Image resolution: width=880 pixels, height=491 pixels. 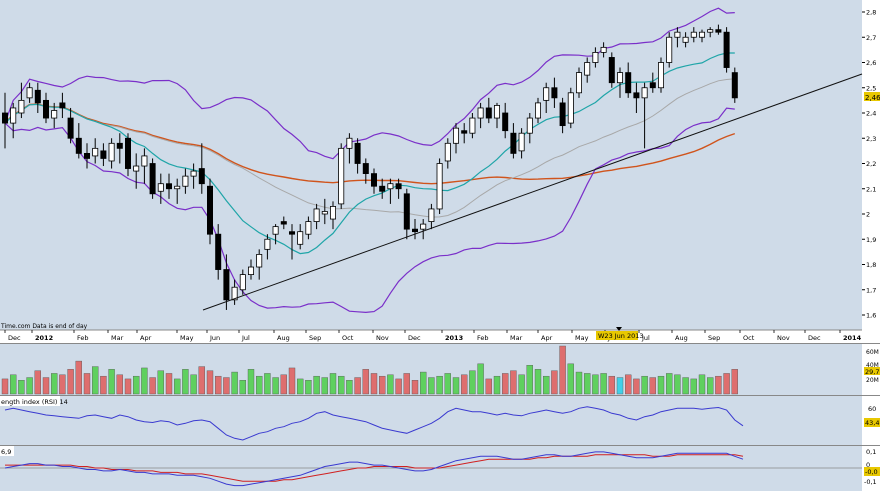 I want to click on time-axis-label: Feb, so click(x=83, y=338).